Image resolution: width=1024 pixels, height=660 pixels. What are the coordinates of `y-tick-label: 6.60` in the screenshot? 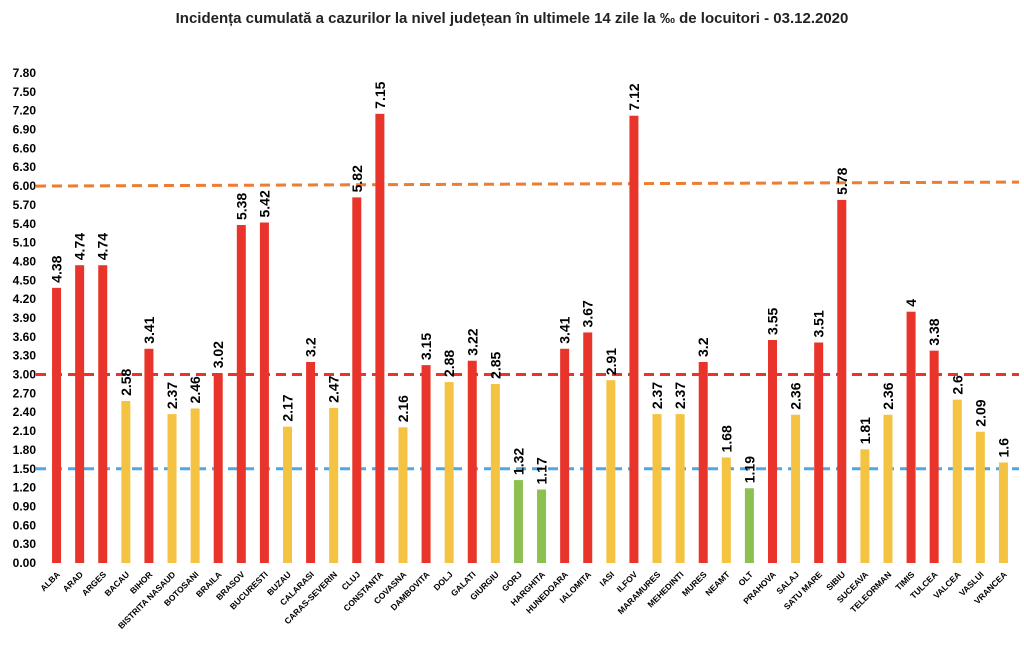 It's located at (25, 148).